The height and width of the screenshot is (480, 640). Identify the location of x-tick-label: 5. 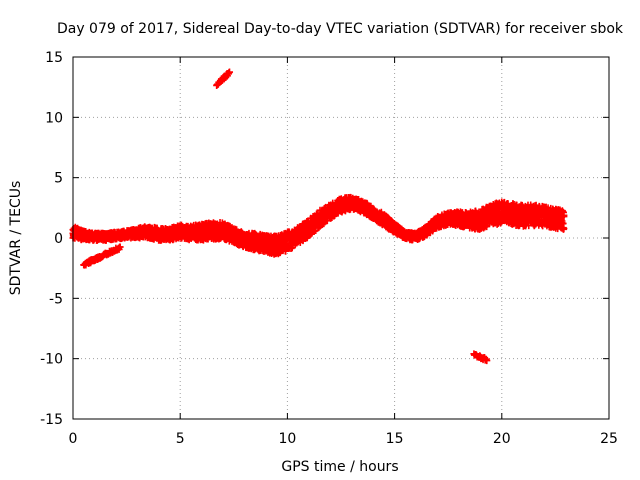
(180, 439).